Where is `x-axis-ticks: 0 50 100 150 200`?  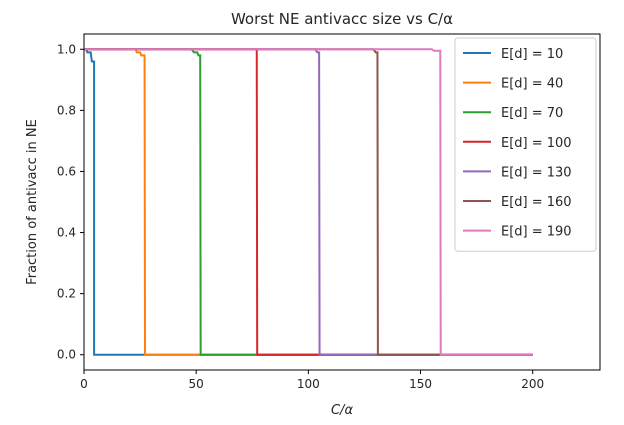
x-axis-ticks: 0 50 100 150 200 is located at coordinates (312, 380).